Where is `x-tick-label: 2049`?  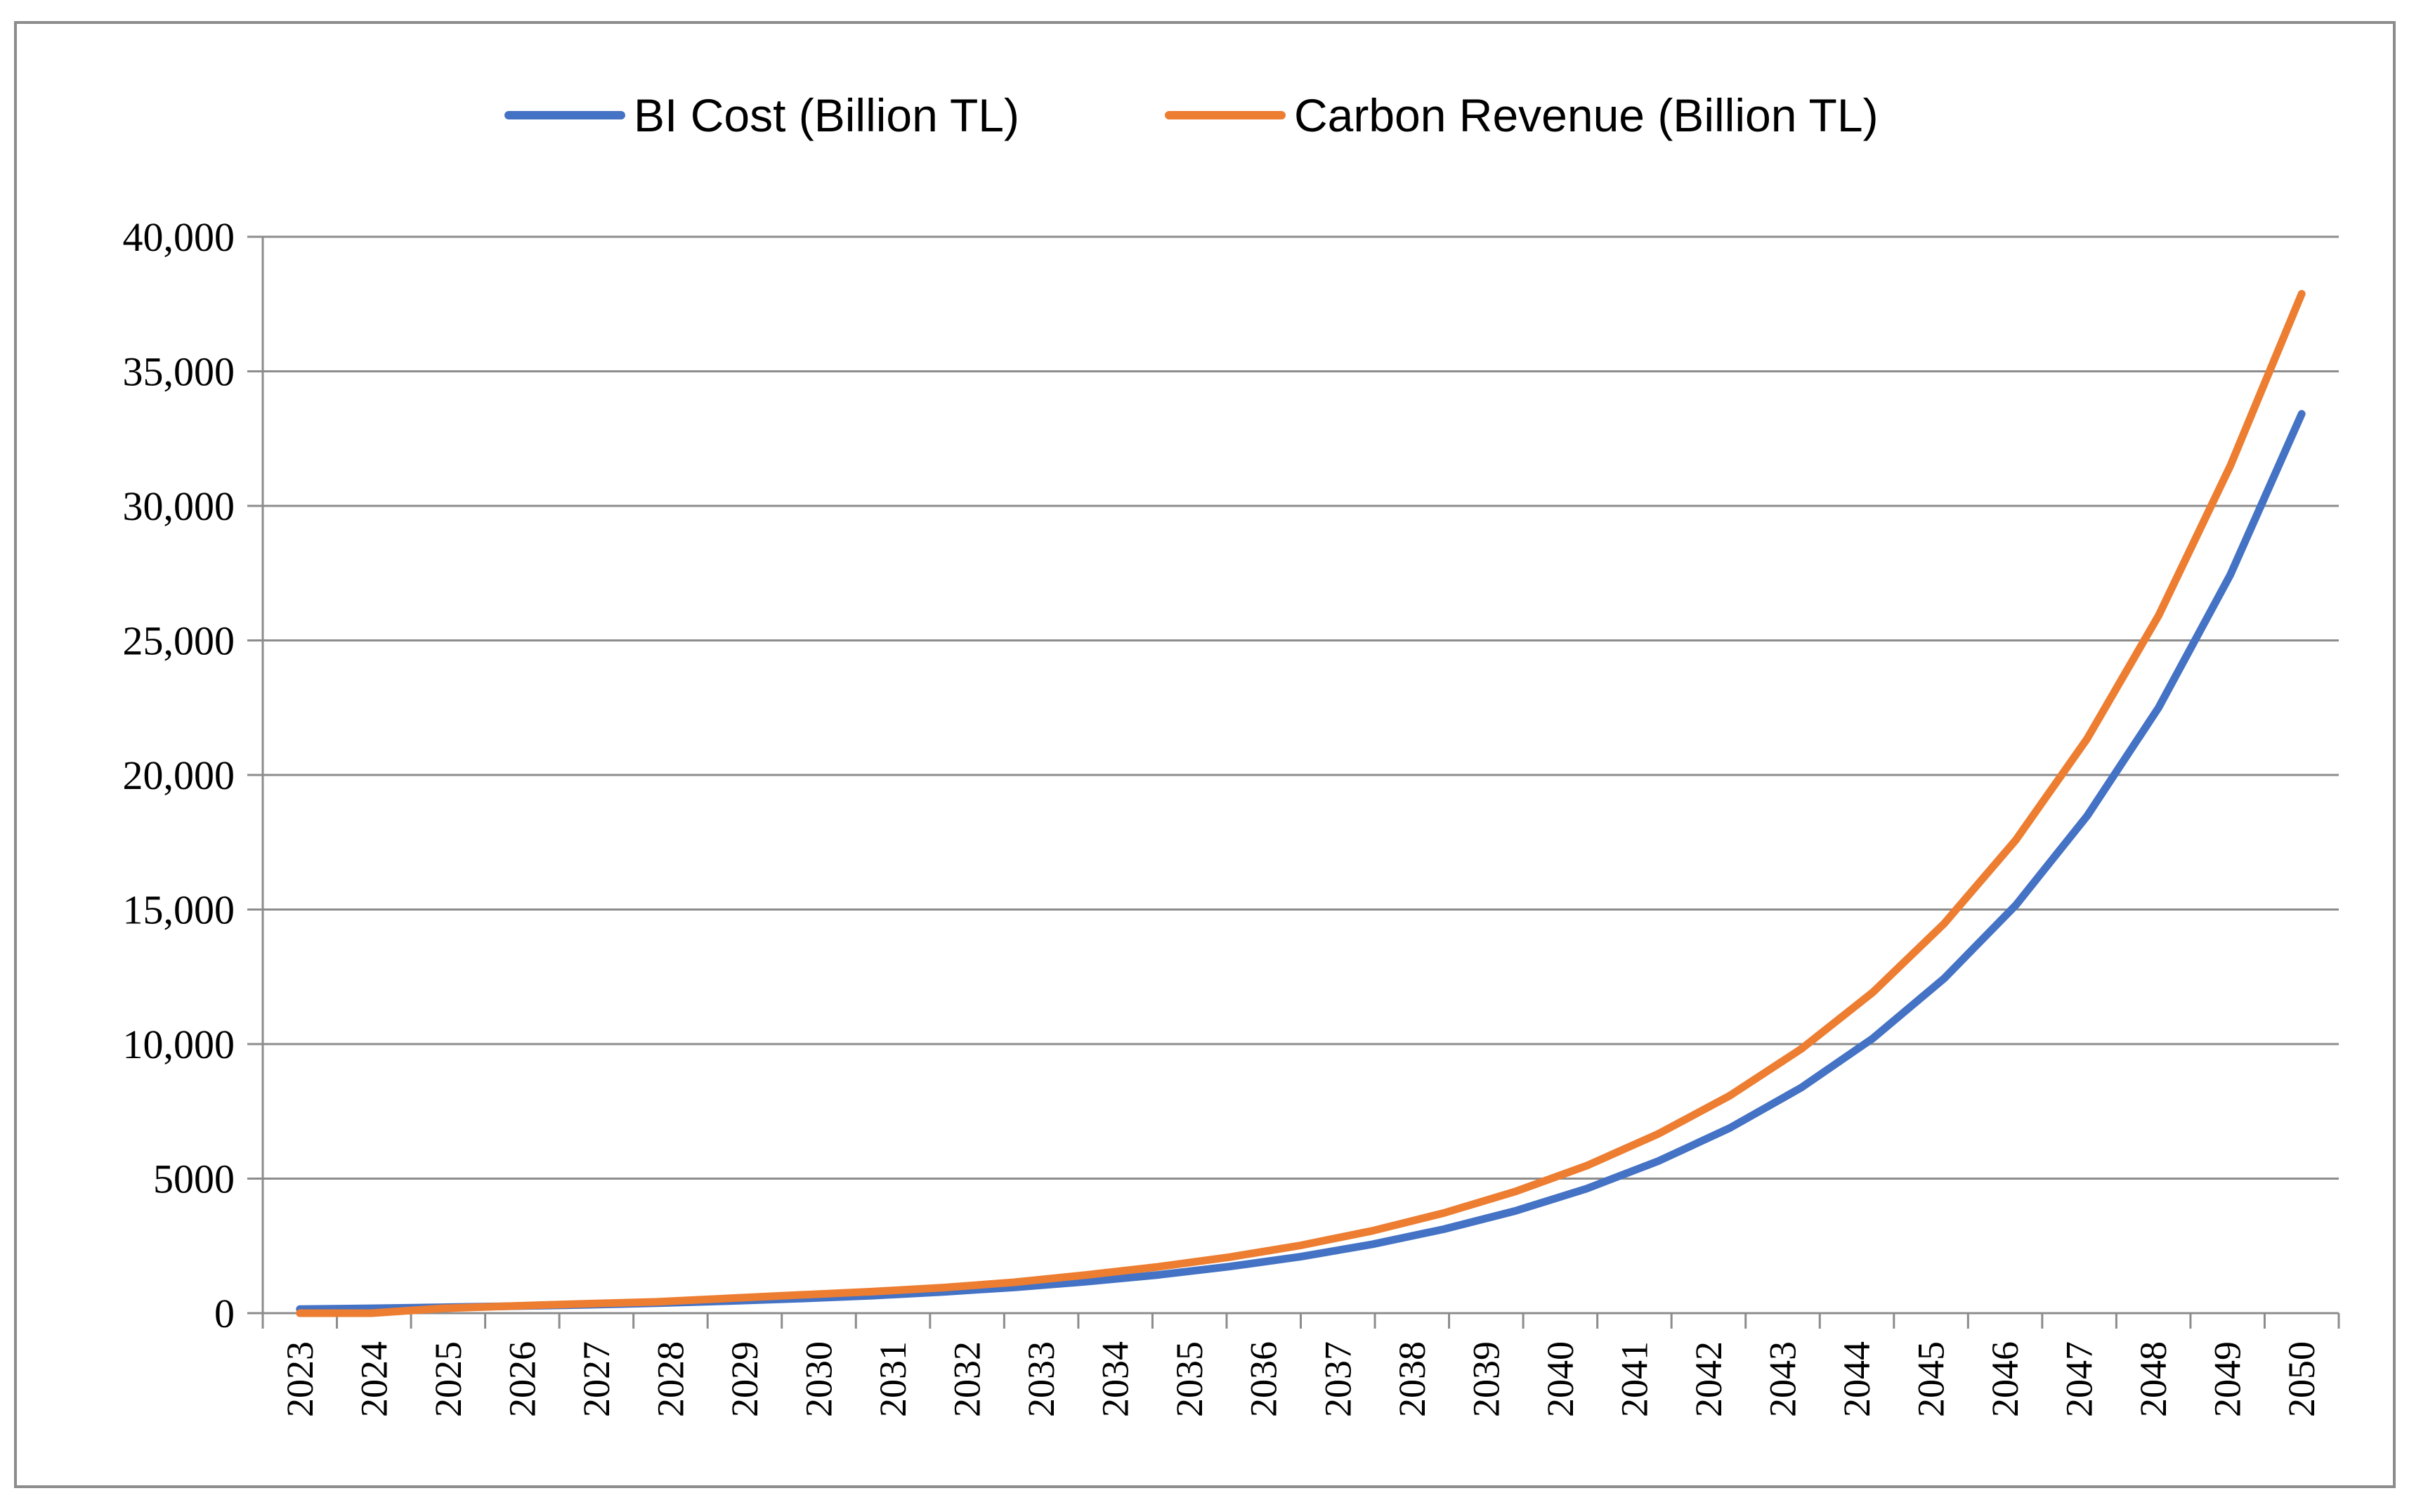
x-tick-label: 2049 is located at coordinates (2228, 1379).